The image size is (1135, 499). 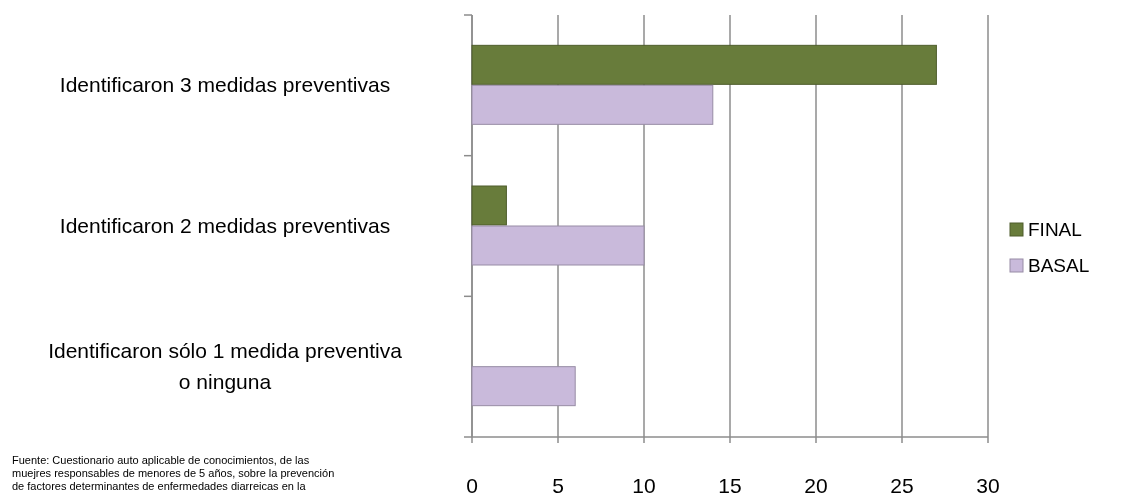 What do you see at coordinates (988, 485) in the screenshot?
I see `x-tick-label: 30` at bounding box center [988, 485].